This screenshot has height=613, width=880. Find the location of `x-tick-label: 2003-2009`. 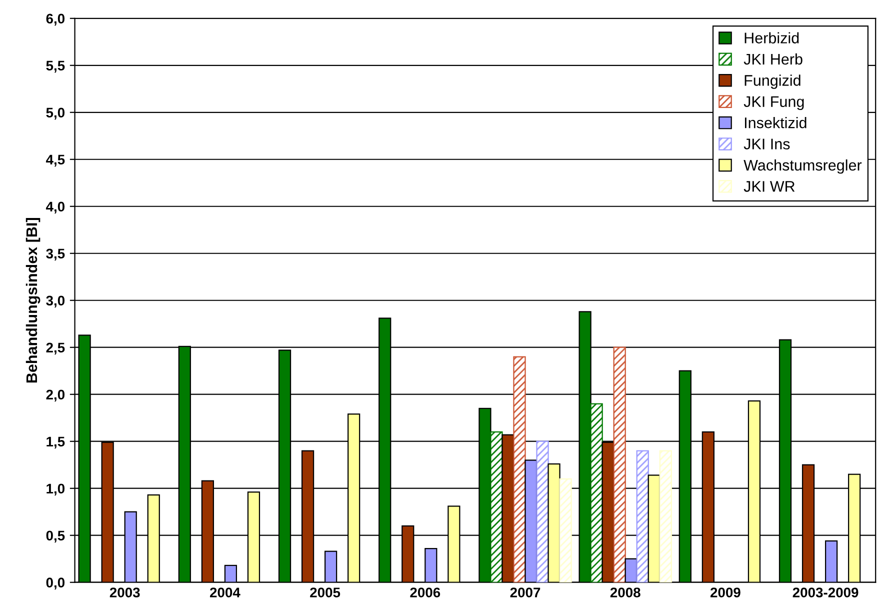

x-tick-label: 2003-2009 is located at coordinates (825, 593).